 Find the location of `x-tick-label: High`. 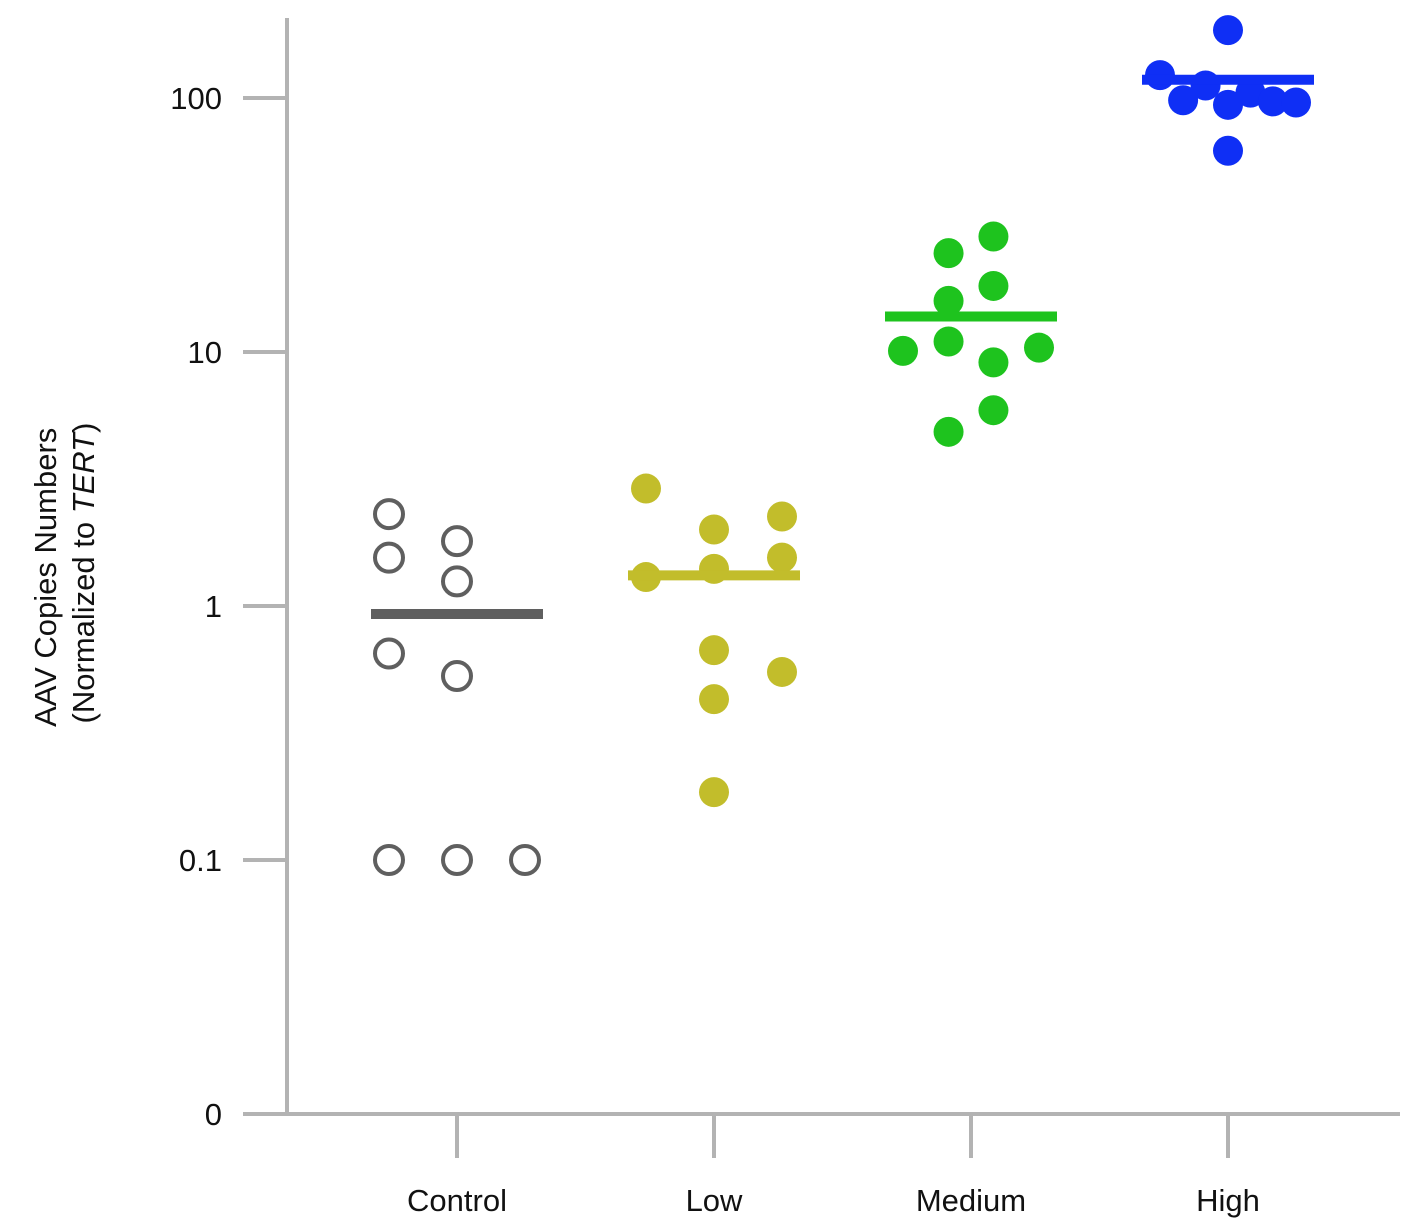

x-tick-label: High is located at coordinates (1228, 1200).